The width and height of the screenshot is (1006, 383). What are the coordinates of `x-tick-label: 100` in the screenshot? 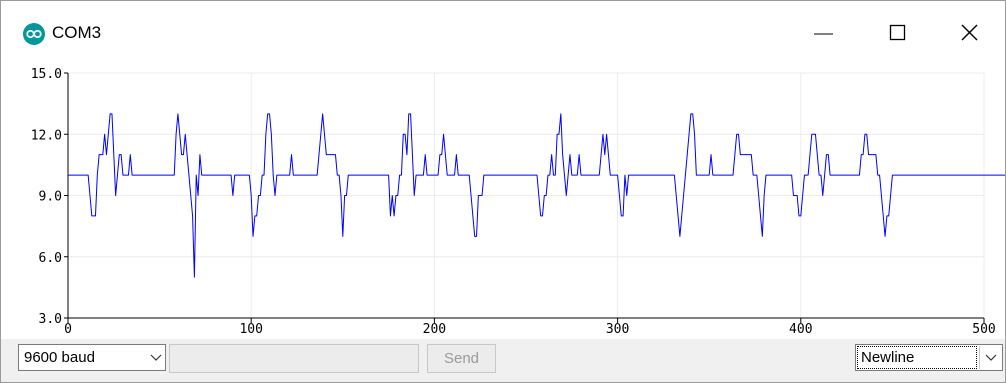 It's located at (250, 329).